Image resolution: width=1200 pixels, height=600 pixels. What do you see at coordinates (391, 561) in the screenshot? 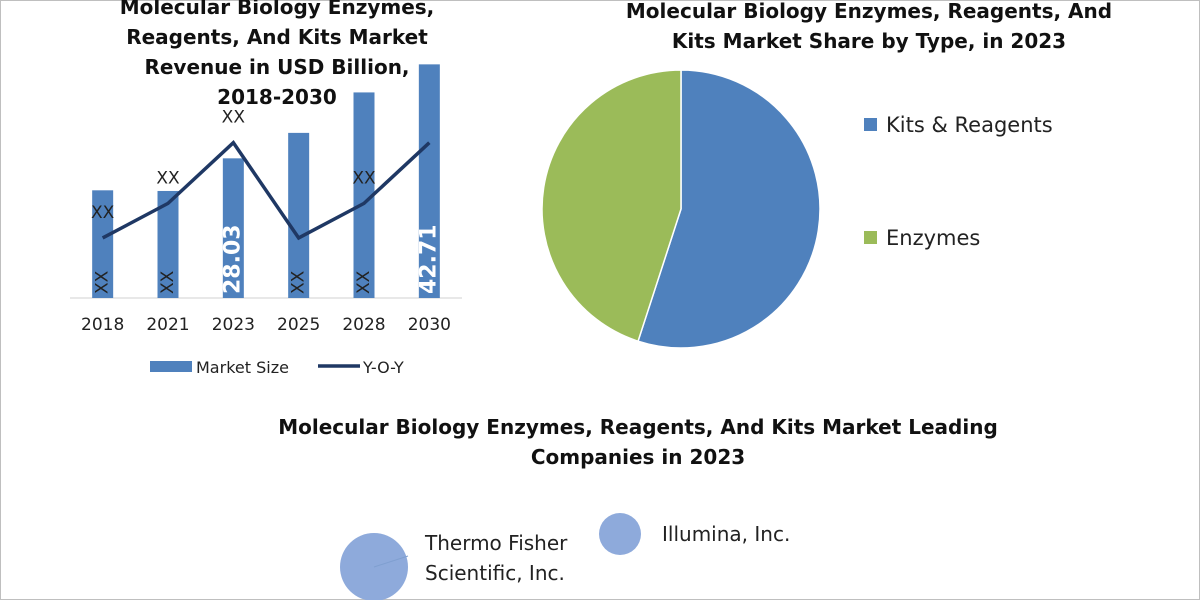
I see `bubble-leader-thermo-fisher-scientific-inc-` at bounding box center [391, 561].